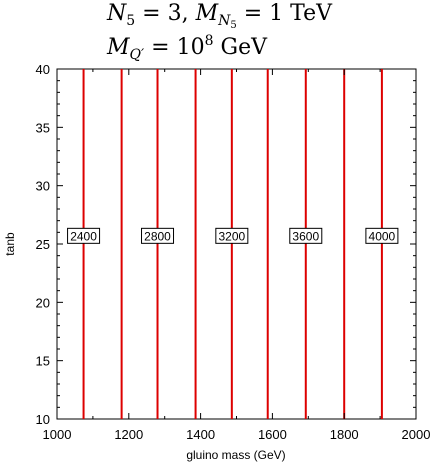 The height and width of the screenshot is (467, 431). I want to click on x-tick-label: 1800, so click(344, 434).